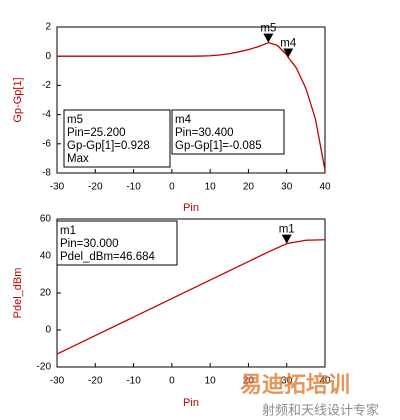  What do you see at coordinates (268, 29) in the screenshot?
I see `marker-name: m5` at bounding box center [268, 29].